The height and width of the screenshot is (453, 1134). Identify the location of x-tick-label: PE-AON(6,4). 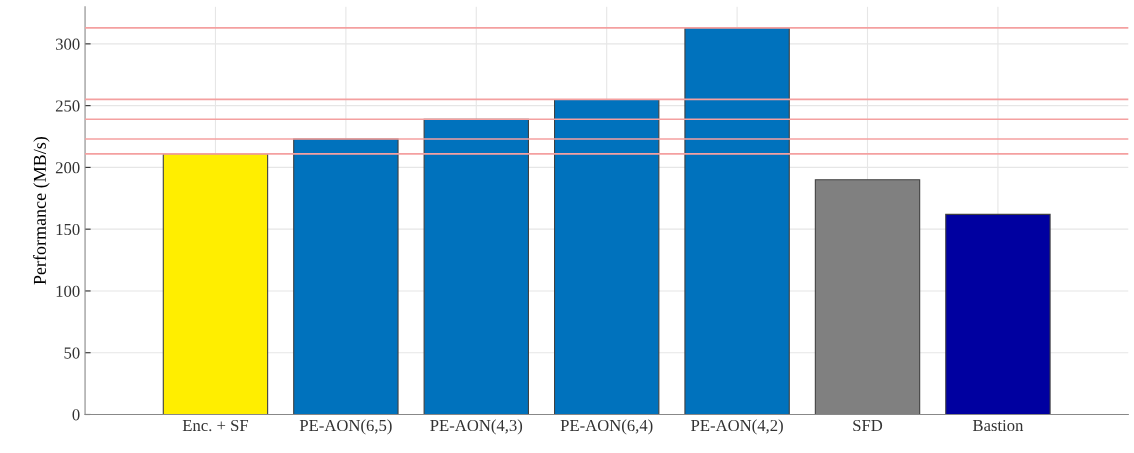
(606, 427).